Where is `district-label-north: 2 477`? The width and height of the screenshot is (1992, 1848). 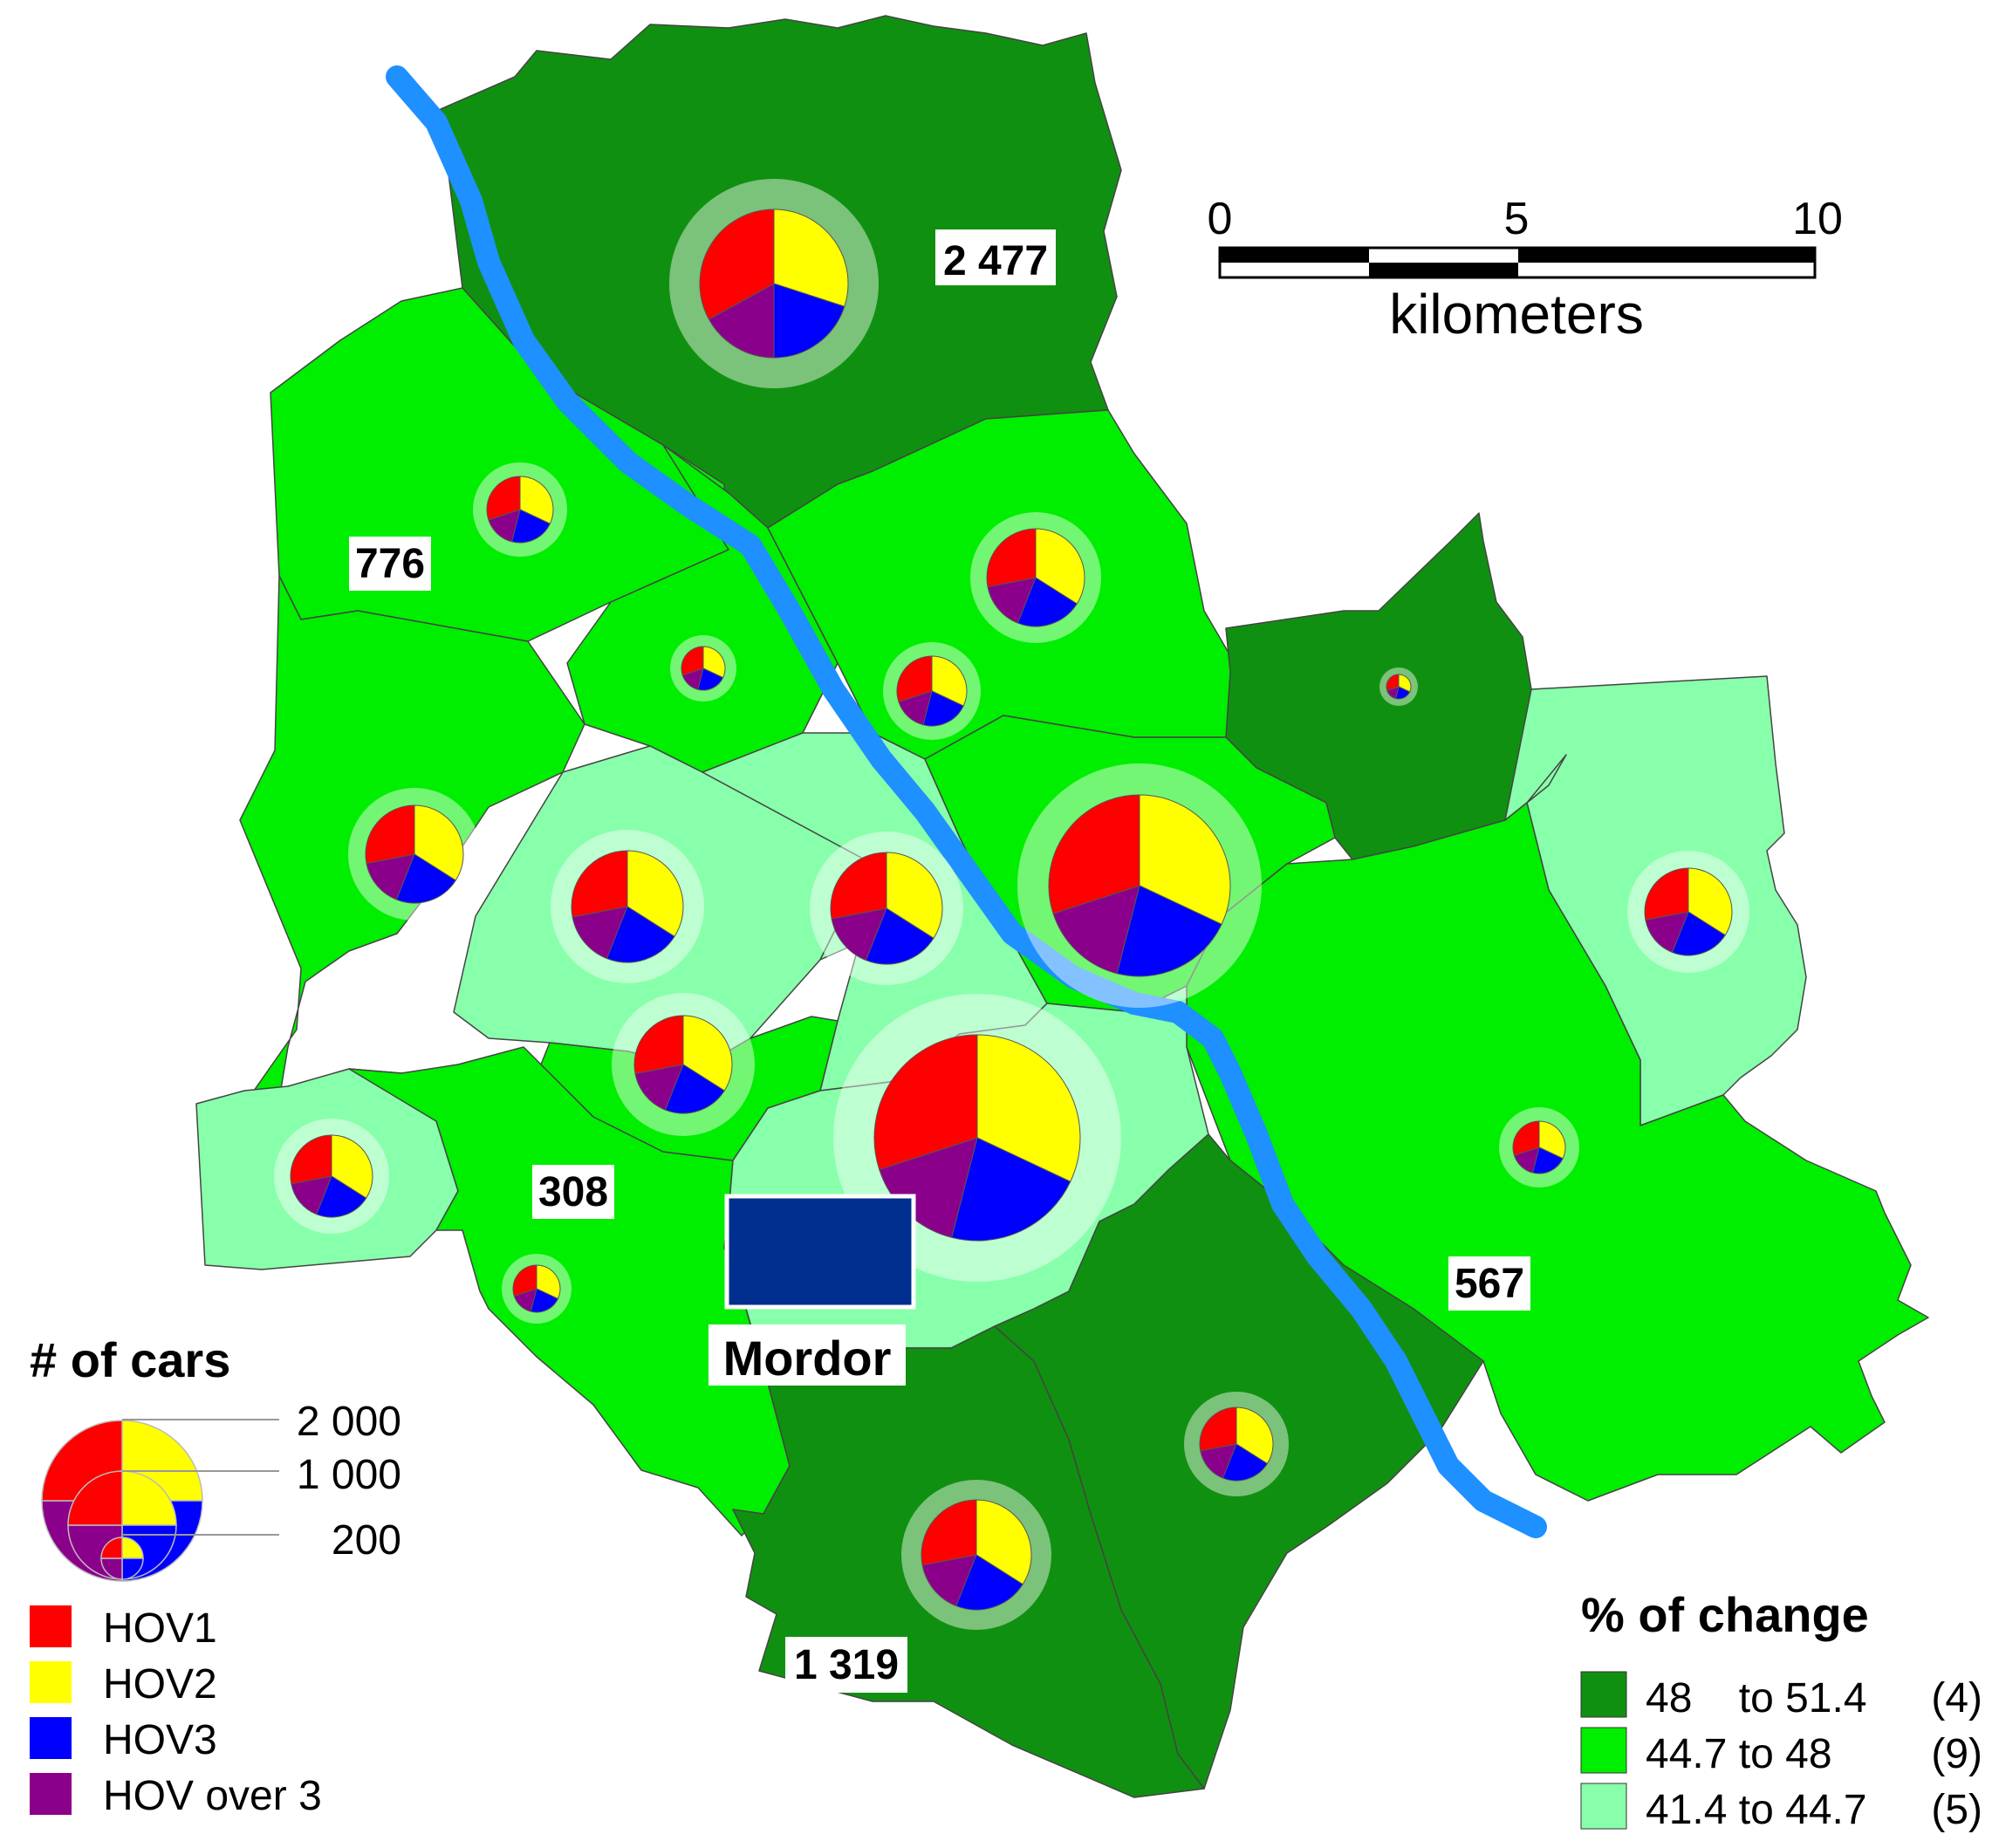
district-label-north: 2 477 is located at coordinates (995, 257).